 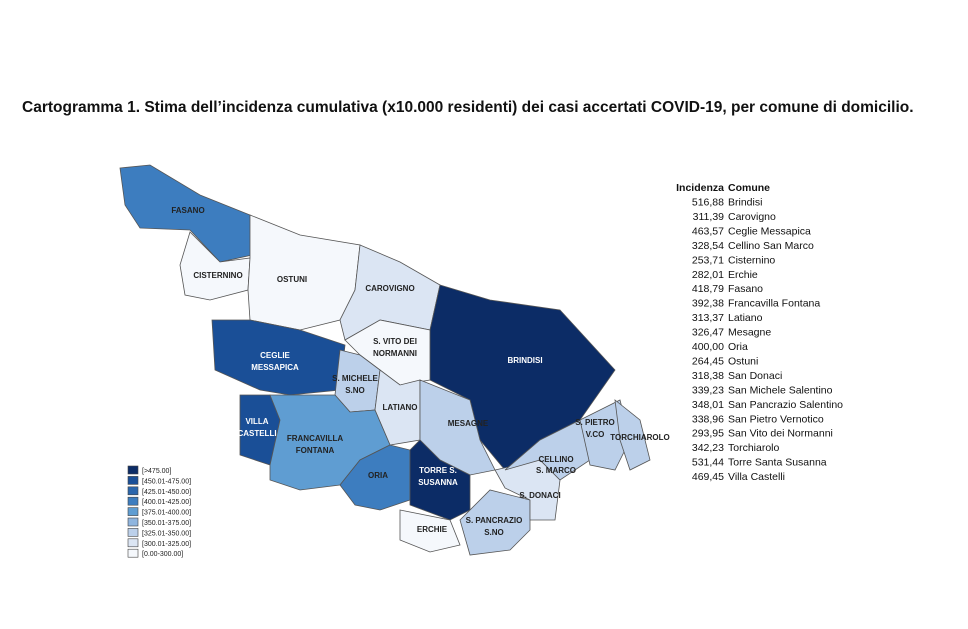 What do you see at coordinates (378, 475) in the screenshot?
I see `map-label: ORIA` at bounding box center [378, 475].